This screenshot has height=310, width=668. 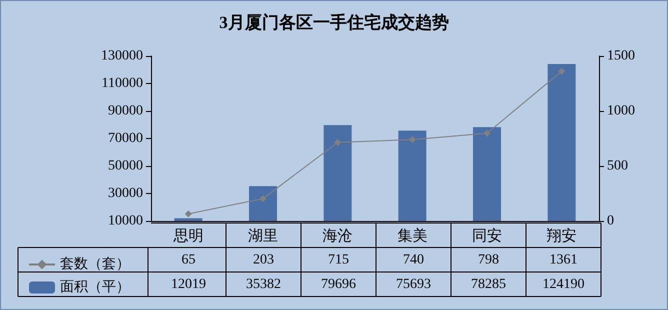 What do you see at coordinates (412, 236) in the screenshot?
I see `x-tick-label: 集美` at bounding box center [412, 236].